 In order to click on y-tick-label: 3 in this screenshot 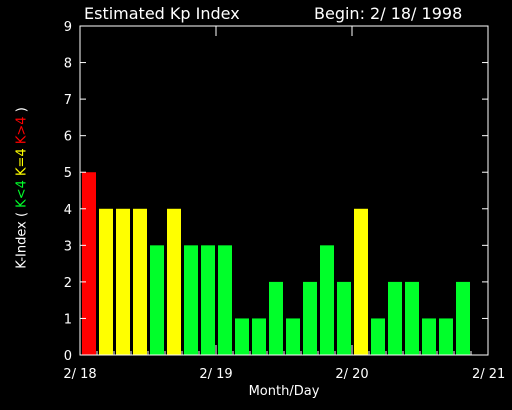, I will do `click(68, 246)`.